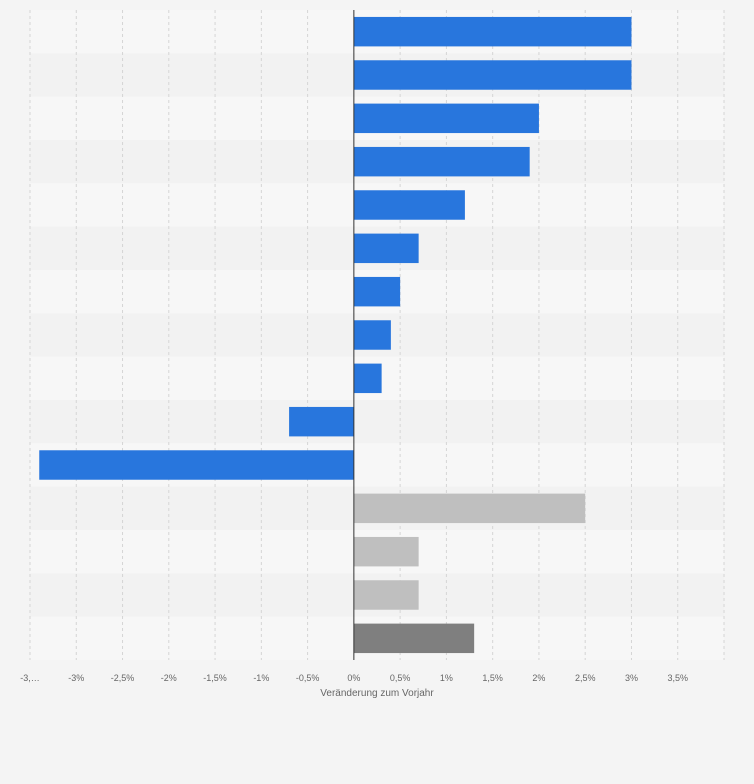  I want to click on x-tick-label: -1,5%, so click(215, 678).